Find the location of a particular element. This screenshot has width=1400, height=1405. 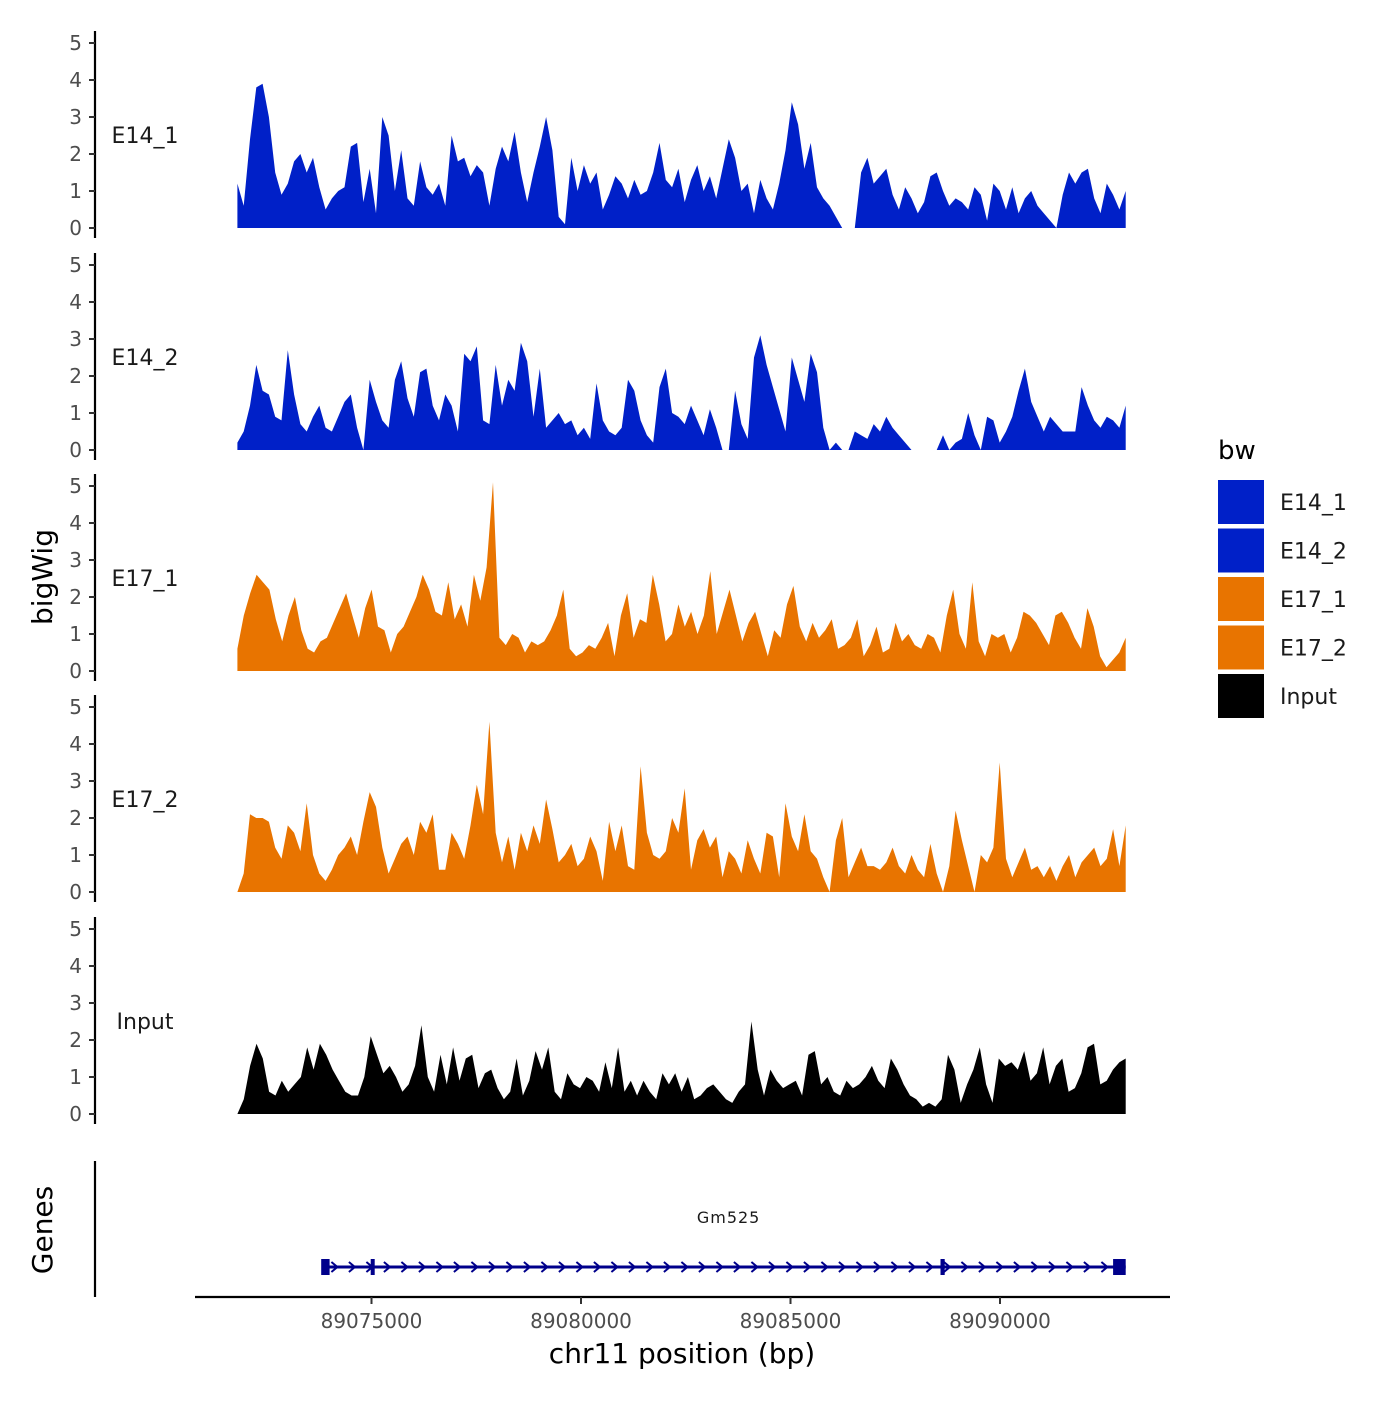

track-input: 0 1 2 3 4 5 Input is located at coordinates (597, 1021).